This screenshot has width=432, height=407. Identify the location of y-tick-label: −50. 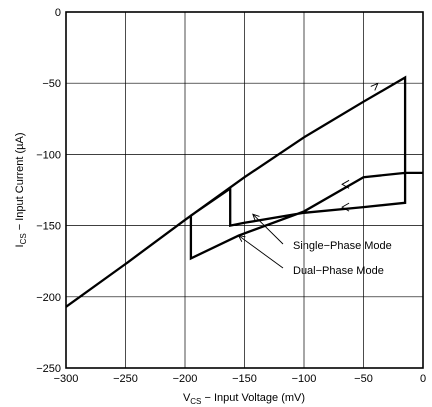
(51, 84).